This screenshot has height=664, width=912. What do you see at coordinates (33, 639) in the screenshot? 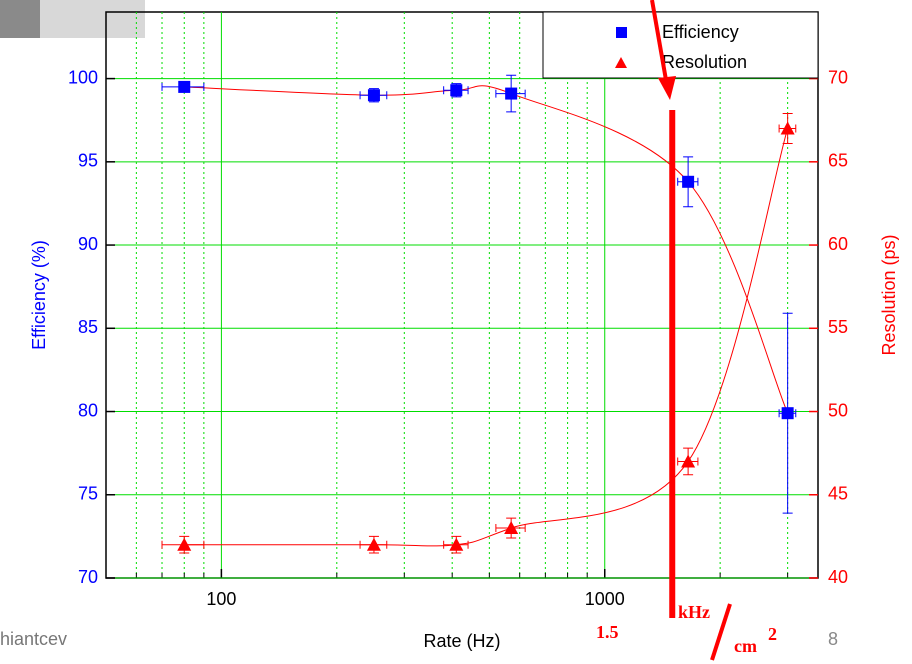
I see `footer-author: hiantcev` at bounding box center [33, 639].